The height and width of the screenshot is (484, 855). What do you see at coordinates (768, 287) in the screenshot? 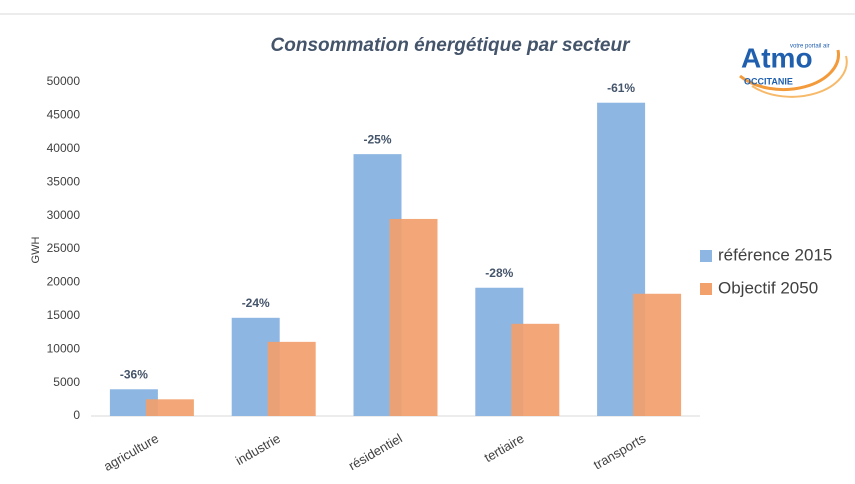
I see `legend-label: Objectif 2050` at bounding box center [768, 287].